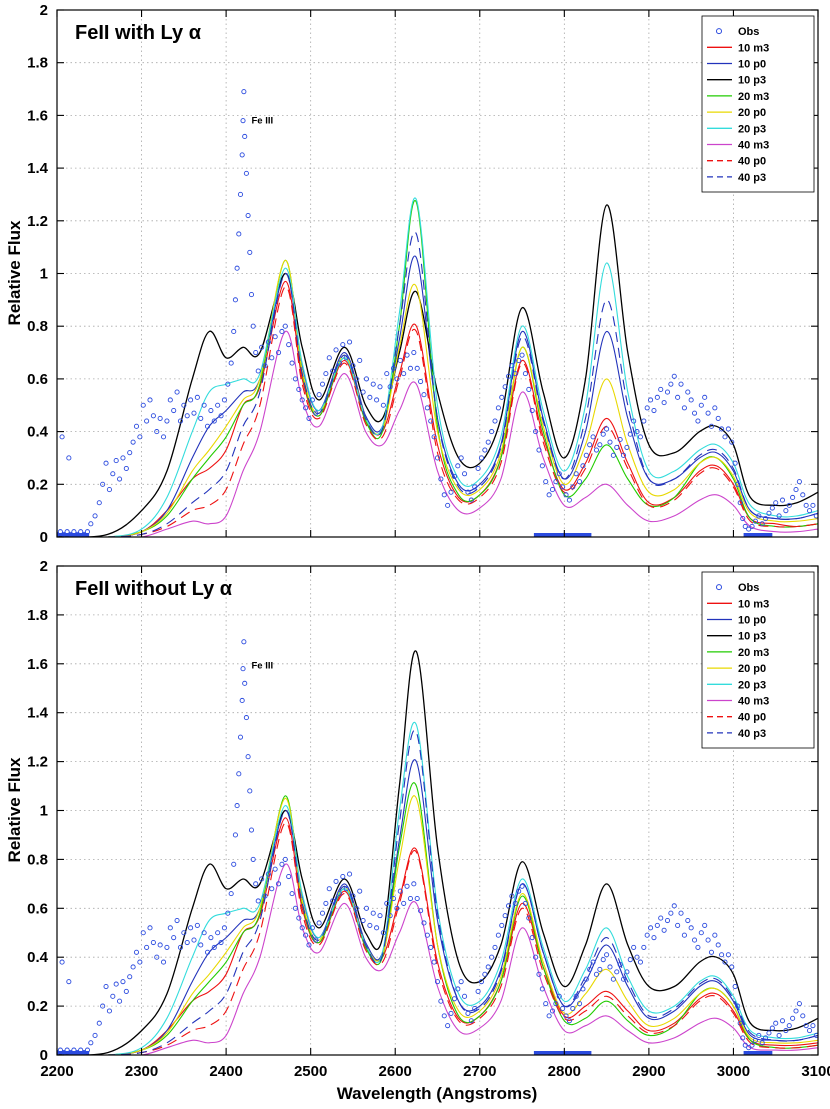  I want to click on svg-text: 2900, so click(648, 1071).